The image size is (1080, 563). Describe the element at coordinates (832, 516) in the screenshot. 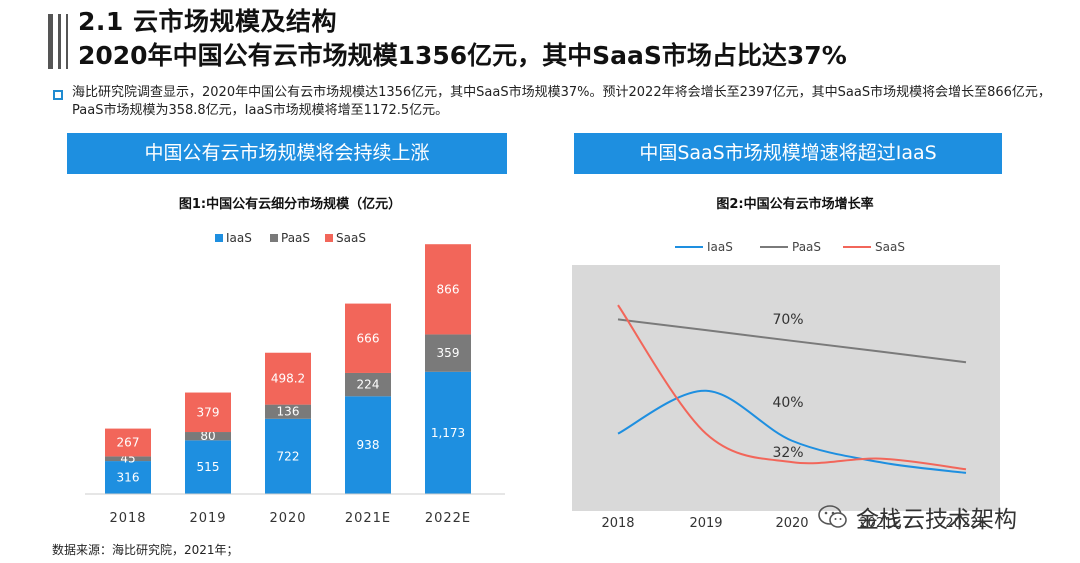

I see `wechat-icon` at that location.